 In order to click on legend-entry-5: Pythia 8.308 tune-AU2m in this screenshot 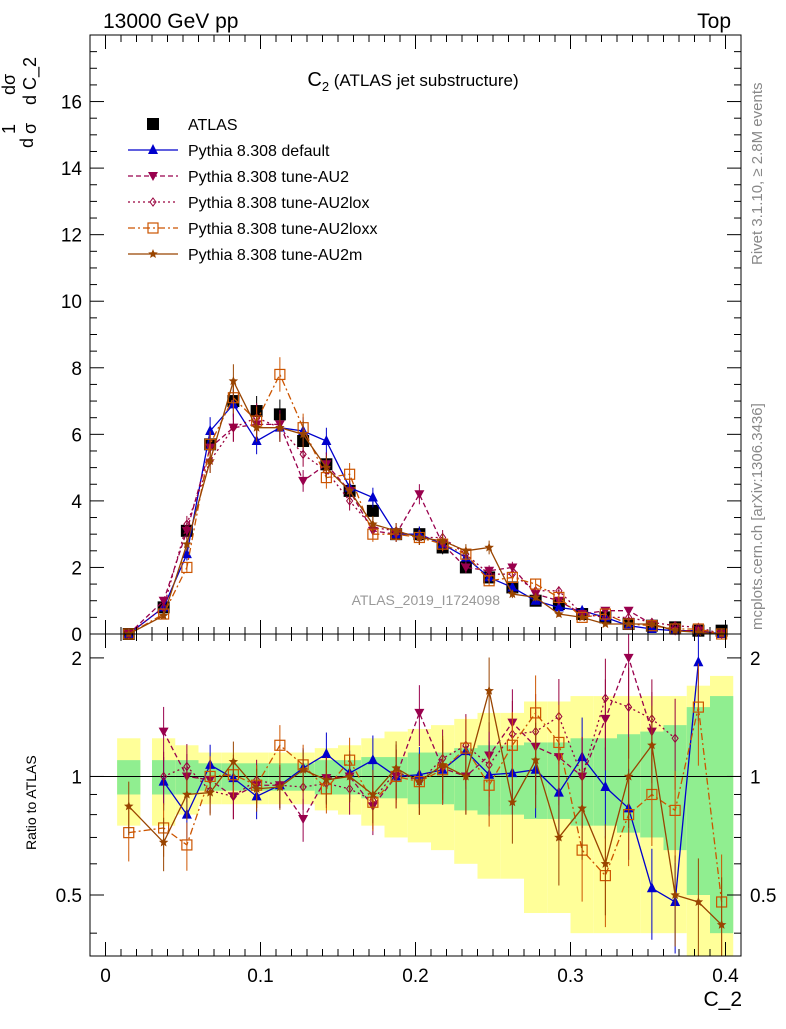, I will do `click(245, 255)`.